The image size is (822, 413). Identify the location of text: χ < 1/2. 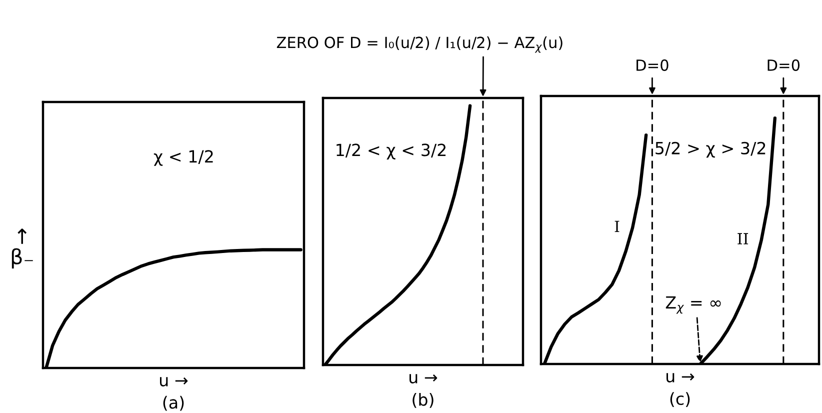
(183, 158).